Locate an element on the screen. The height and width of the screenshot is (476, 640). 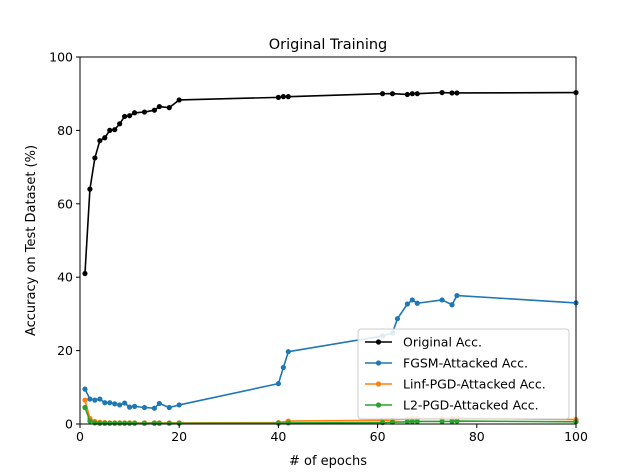
legend-box is located at coordinates (463, 374).